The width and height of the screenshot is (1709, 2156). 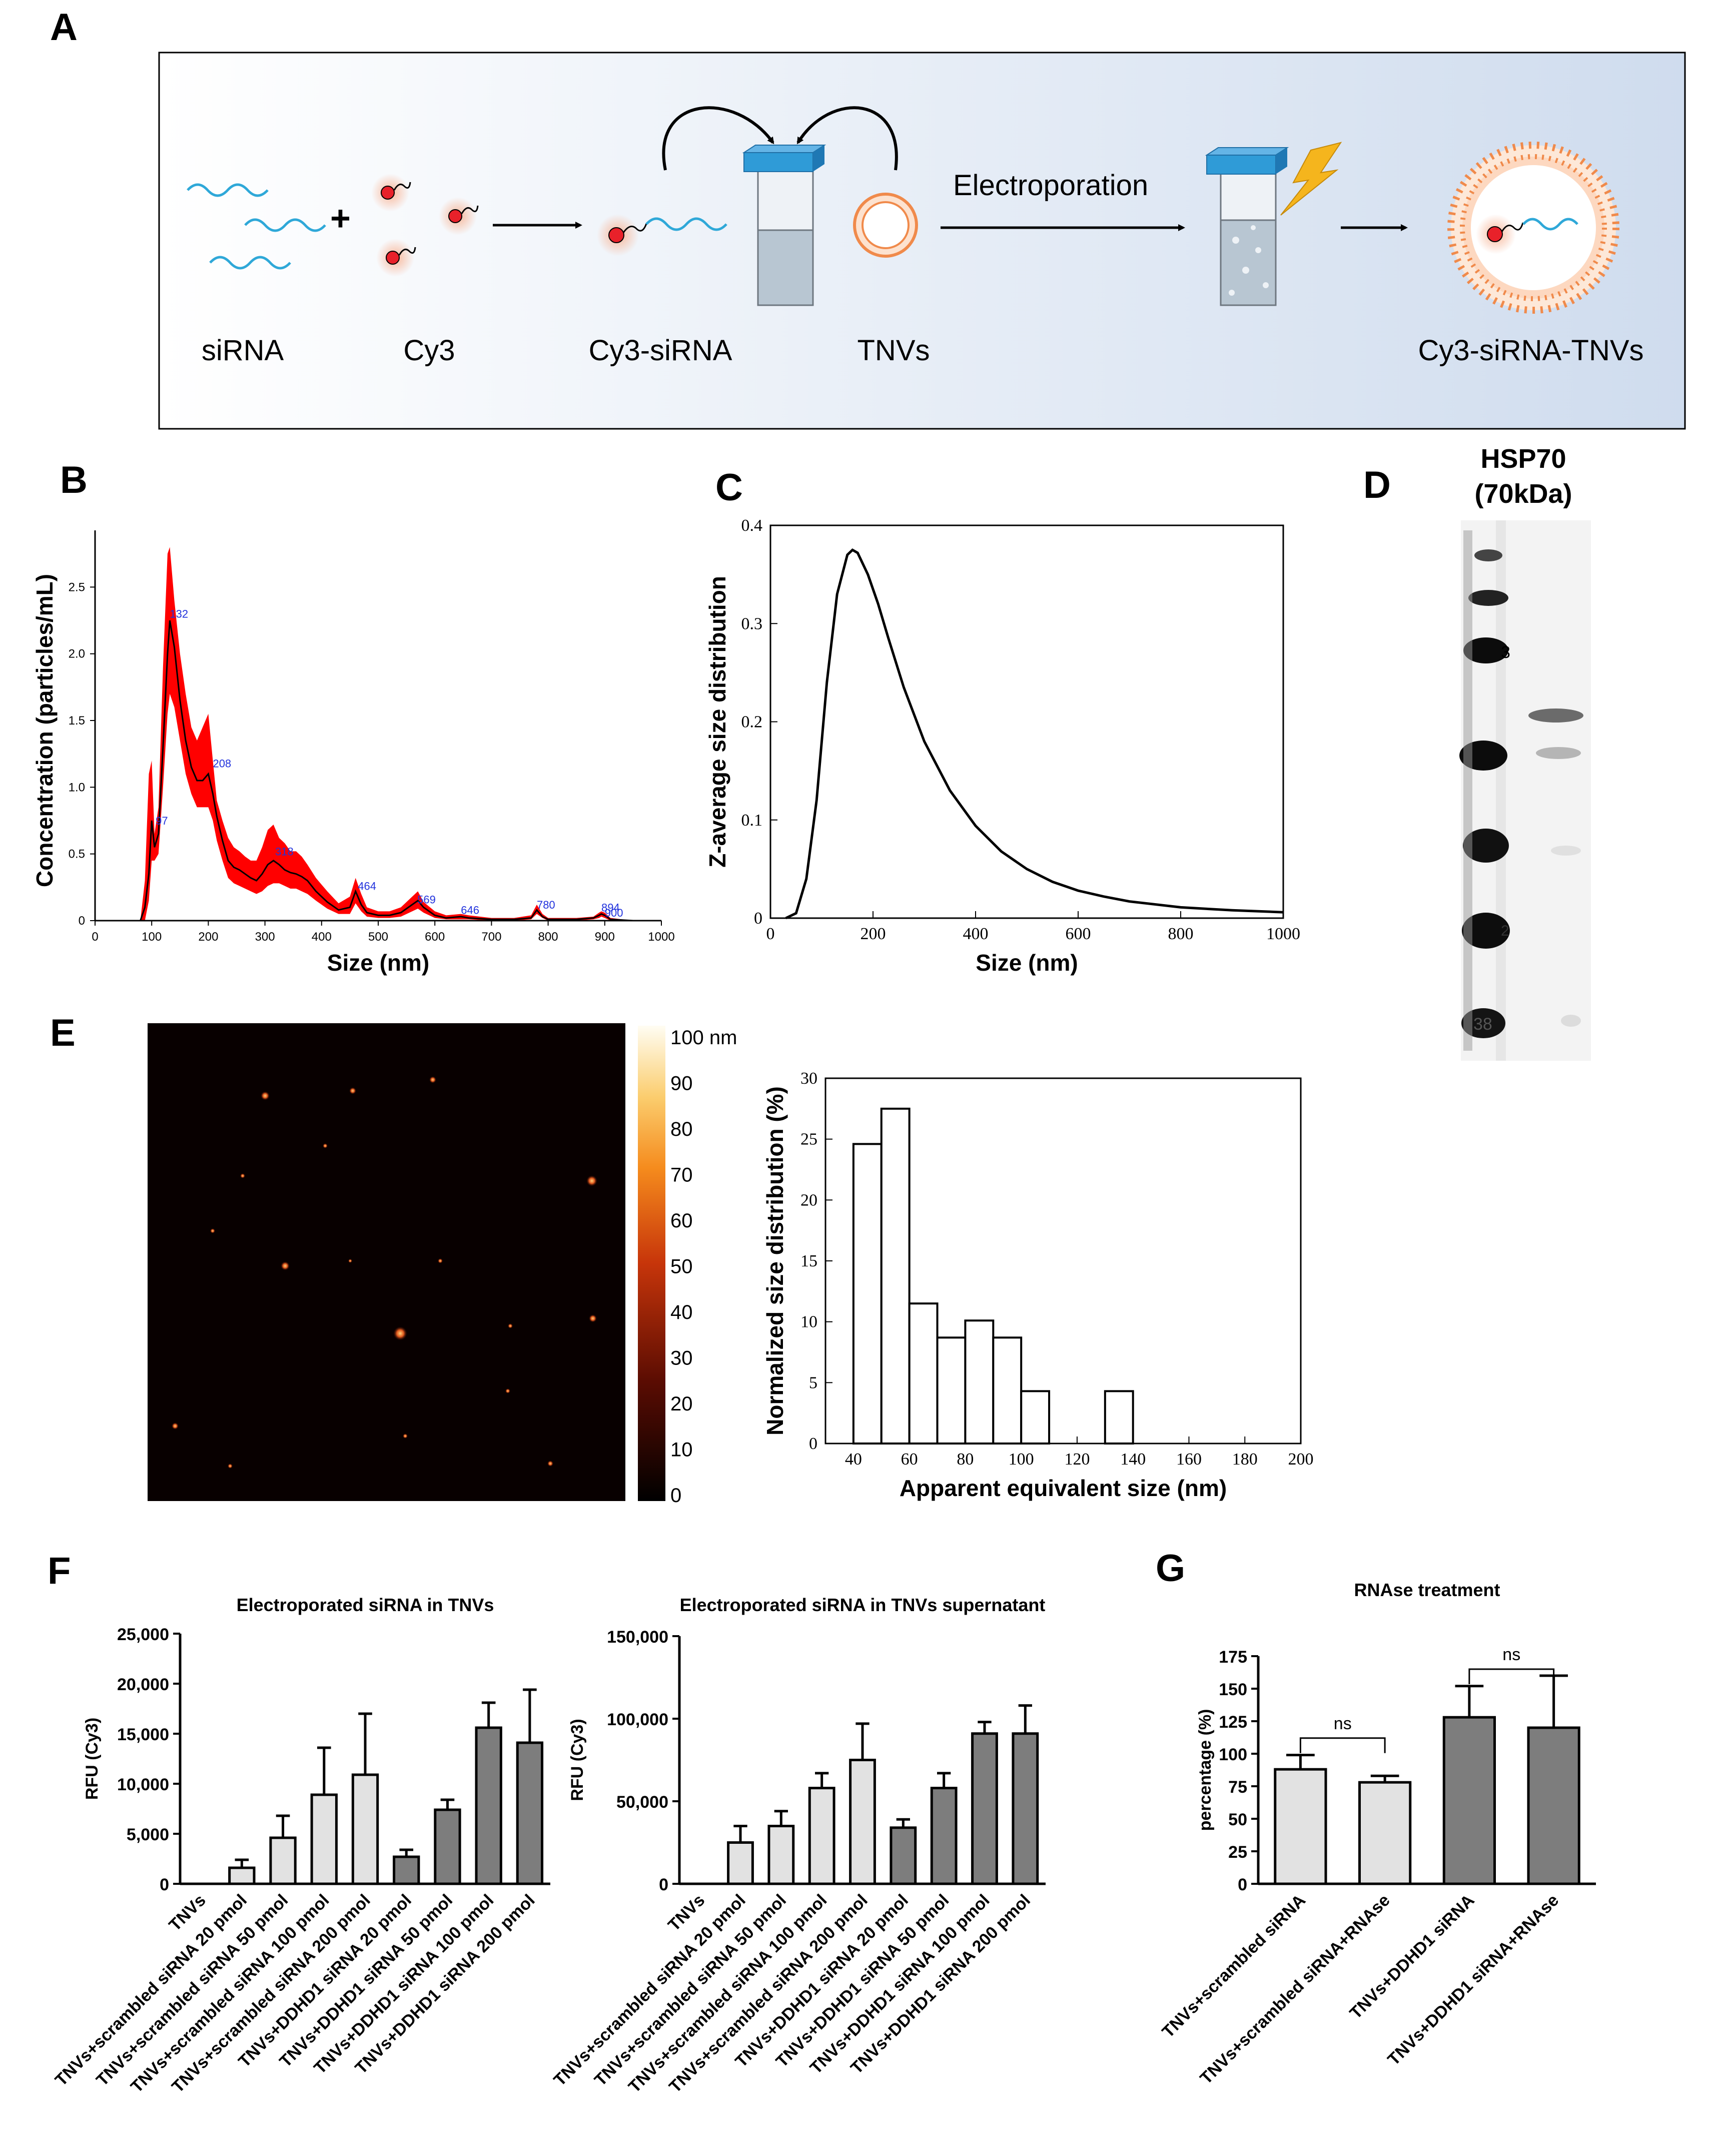 I want to click on colorbar-tick-label: 60, so click(x=681, y=1221).